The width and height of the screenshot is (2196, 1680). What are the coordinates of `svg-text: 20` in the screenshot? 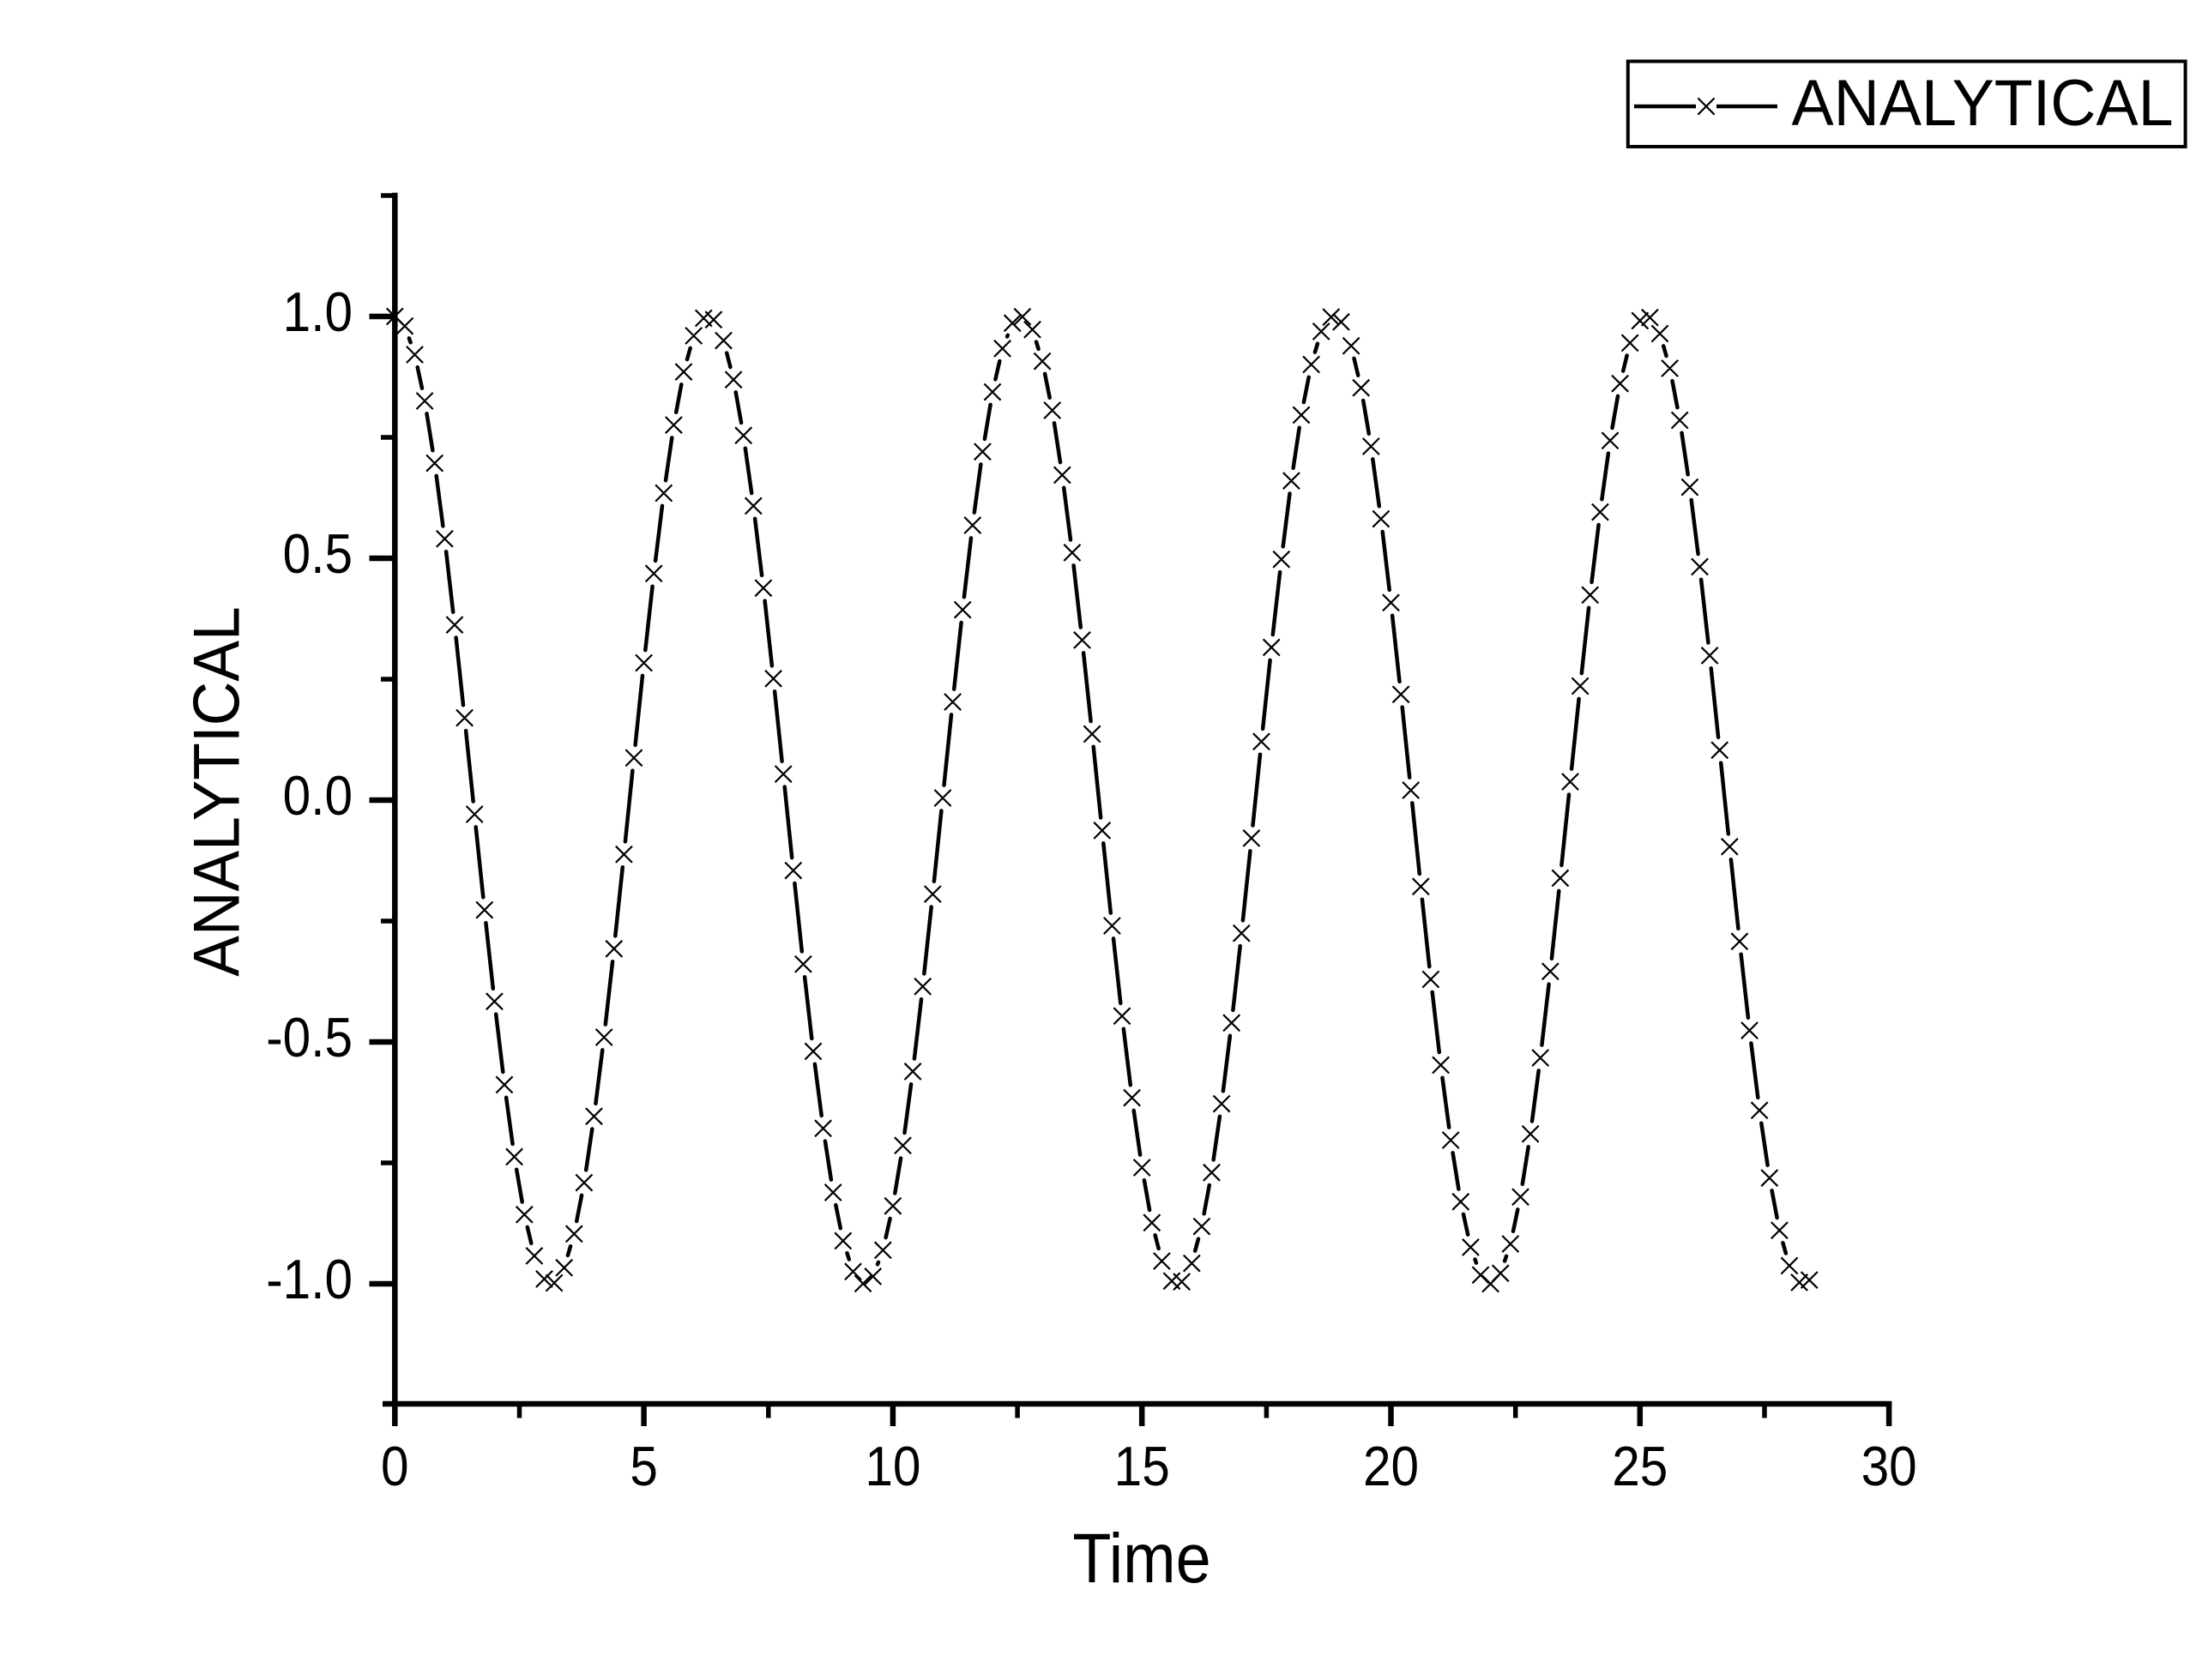 It's located at (1391, 1467).